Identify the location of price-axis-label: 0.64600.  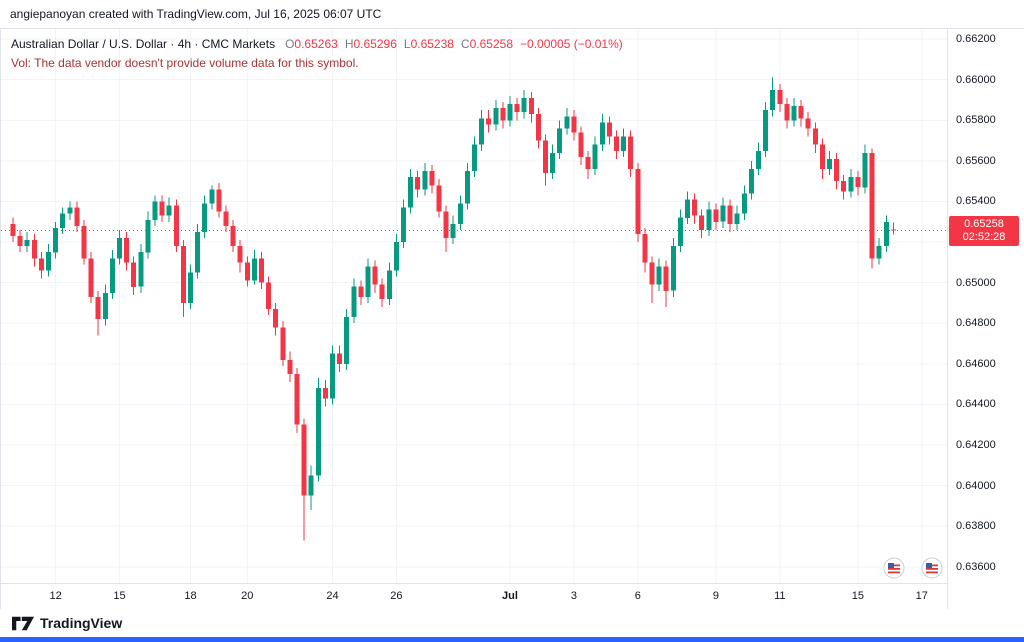
(976, 363).